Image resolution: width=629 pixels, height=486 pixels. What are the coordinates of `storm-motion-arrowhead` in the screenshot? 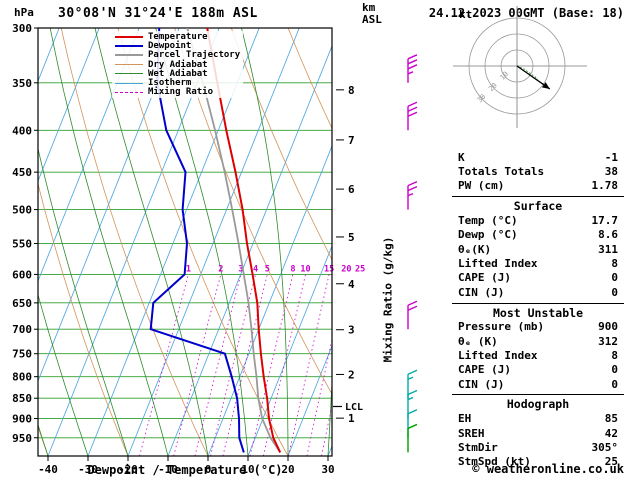 It's located at (545, 85).